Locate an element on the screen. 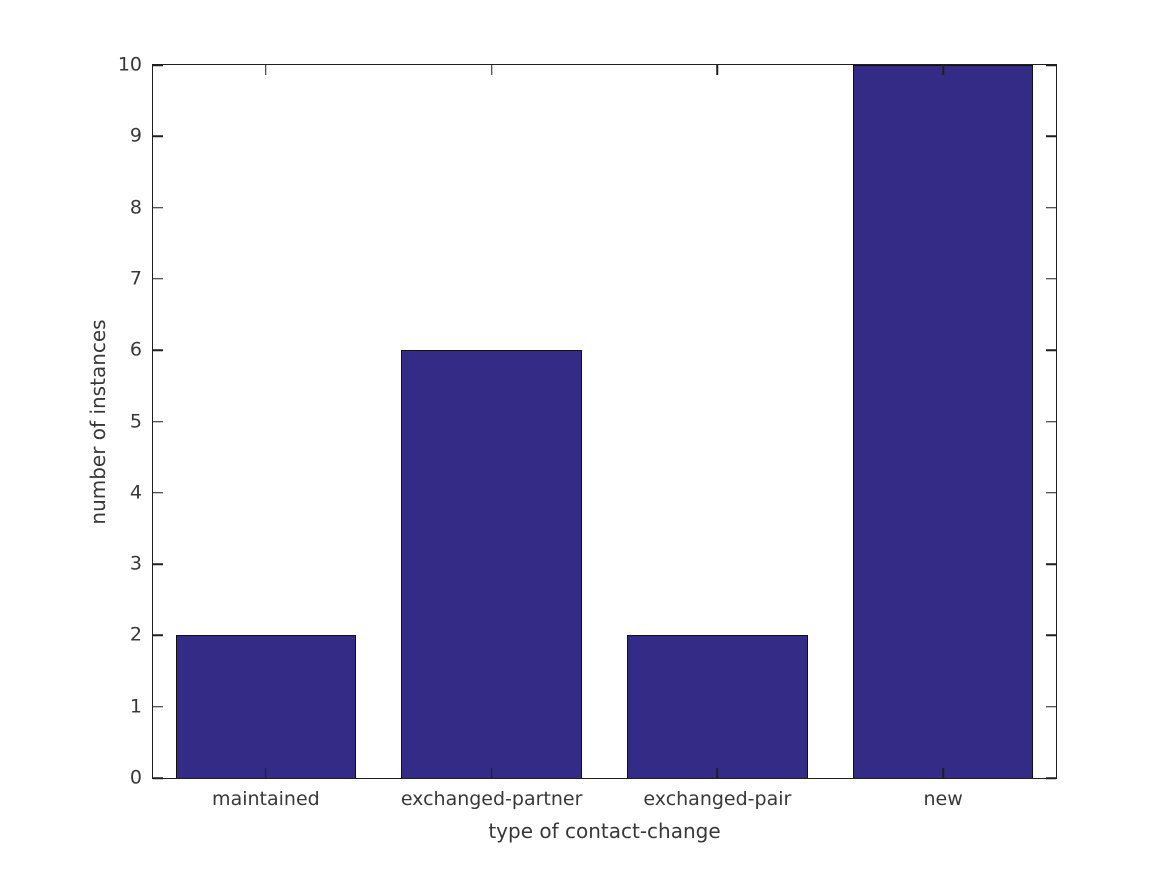 This screenshot has height=875, width=1167. x-tick-label-maintained: maintained is located at coordinates (266, 799).